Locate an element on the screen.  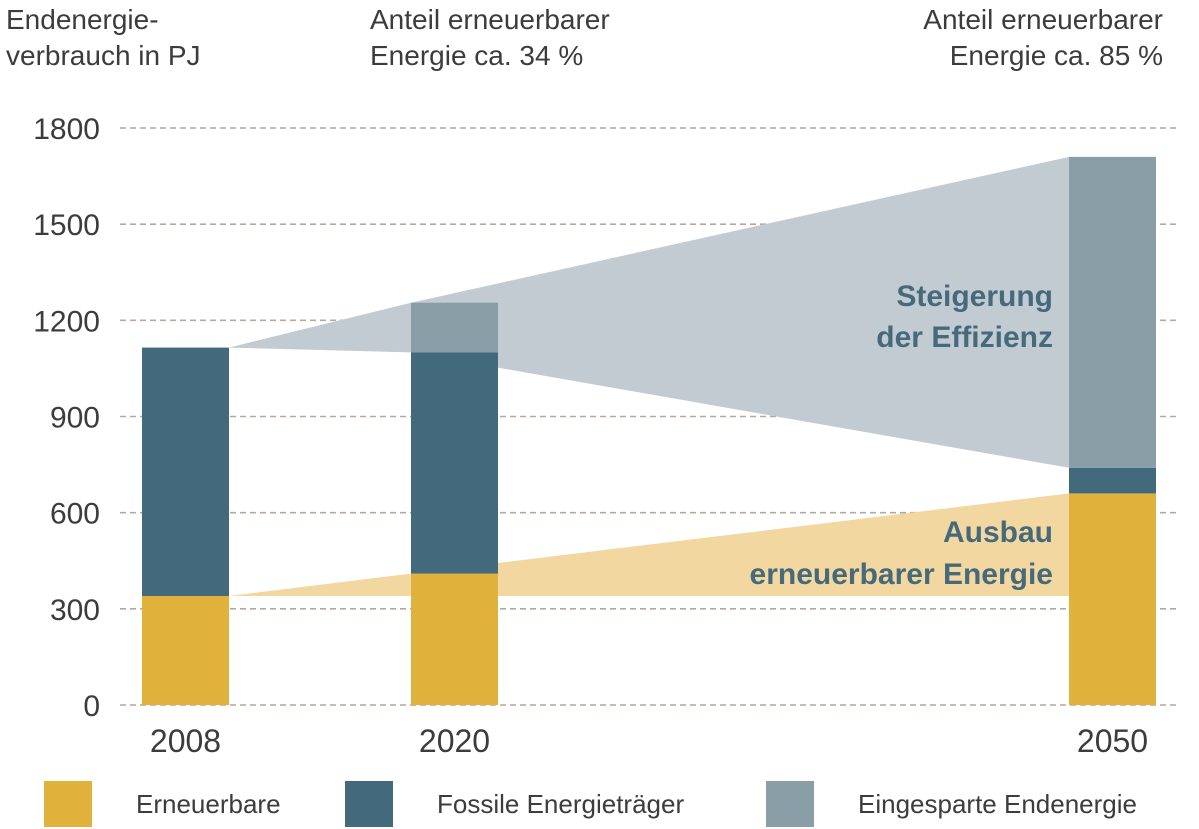
legend-item-fossile: Fossile Energieträger is located at coordinates (514, 804).